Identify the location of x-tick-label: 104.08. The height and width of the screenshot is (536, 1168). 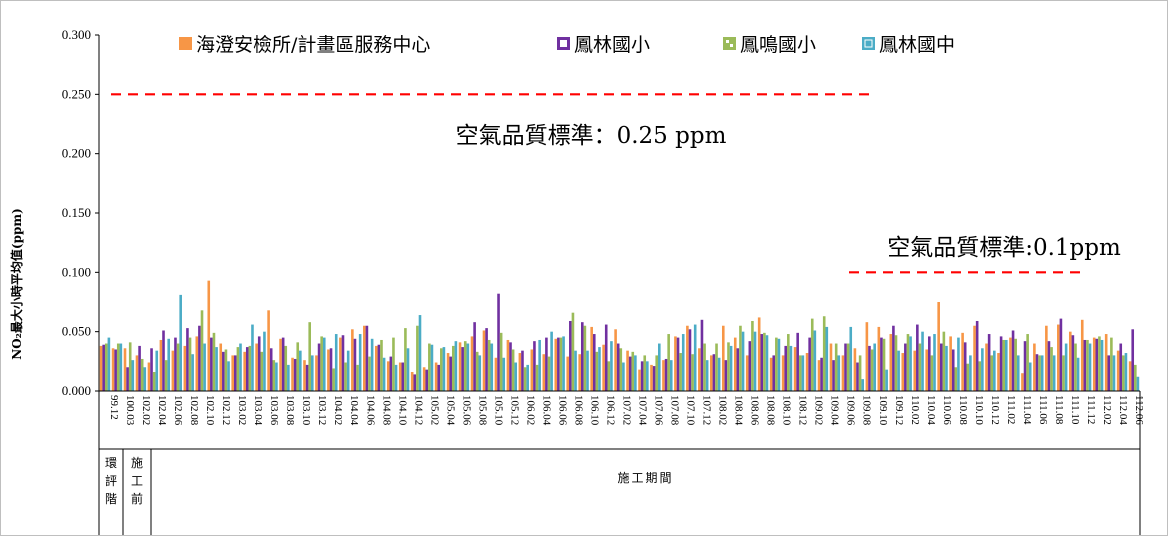
(386, 410).